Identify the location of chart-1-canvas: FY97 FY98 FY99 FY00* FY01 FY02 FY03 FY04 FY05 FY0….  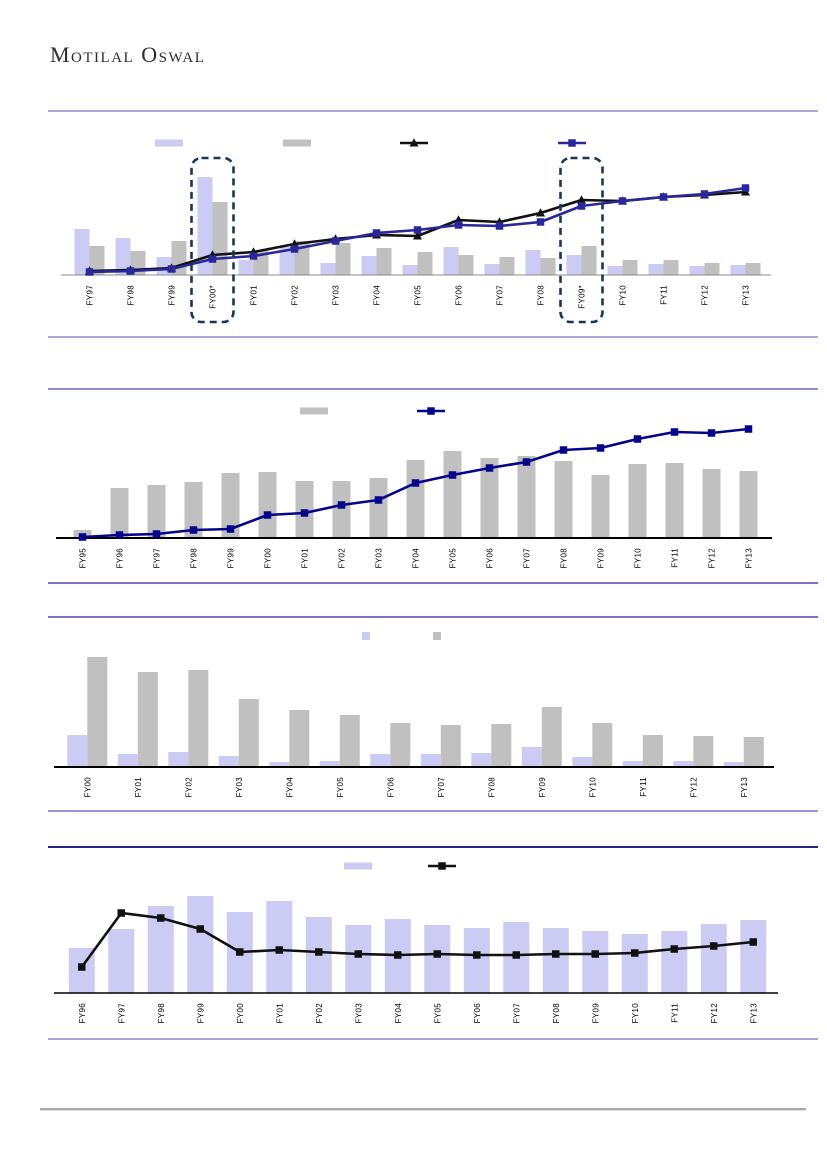
(416, 231).